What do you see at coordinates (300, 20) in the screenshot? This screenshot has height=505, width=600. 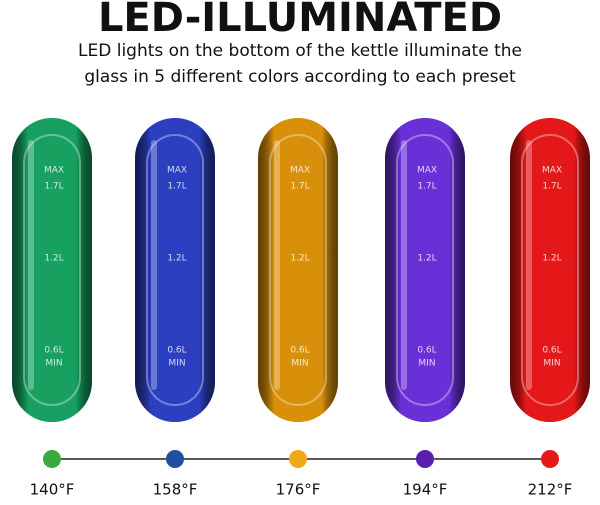 I see `title: LED-ILLUMINATED` at bounding box center [300, 20].